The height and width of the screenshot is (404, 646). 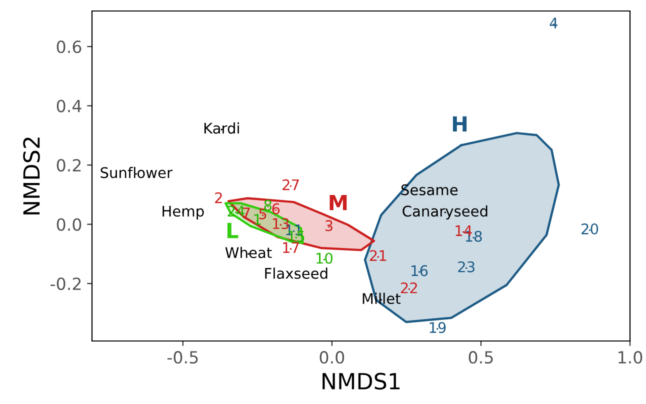 I want to click on series-label: Kardi, so click(x=221, y=128).